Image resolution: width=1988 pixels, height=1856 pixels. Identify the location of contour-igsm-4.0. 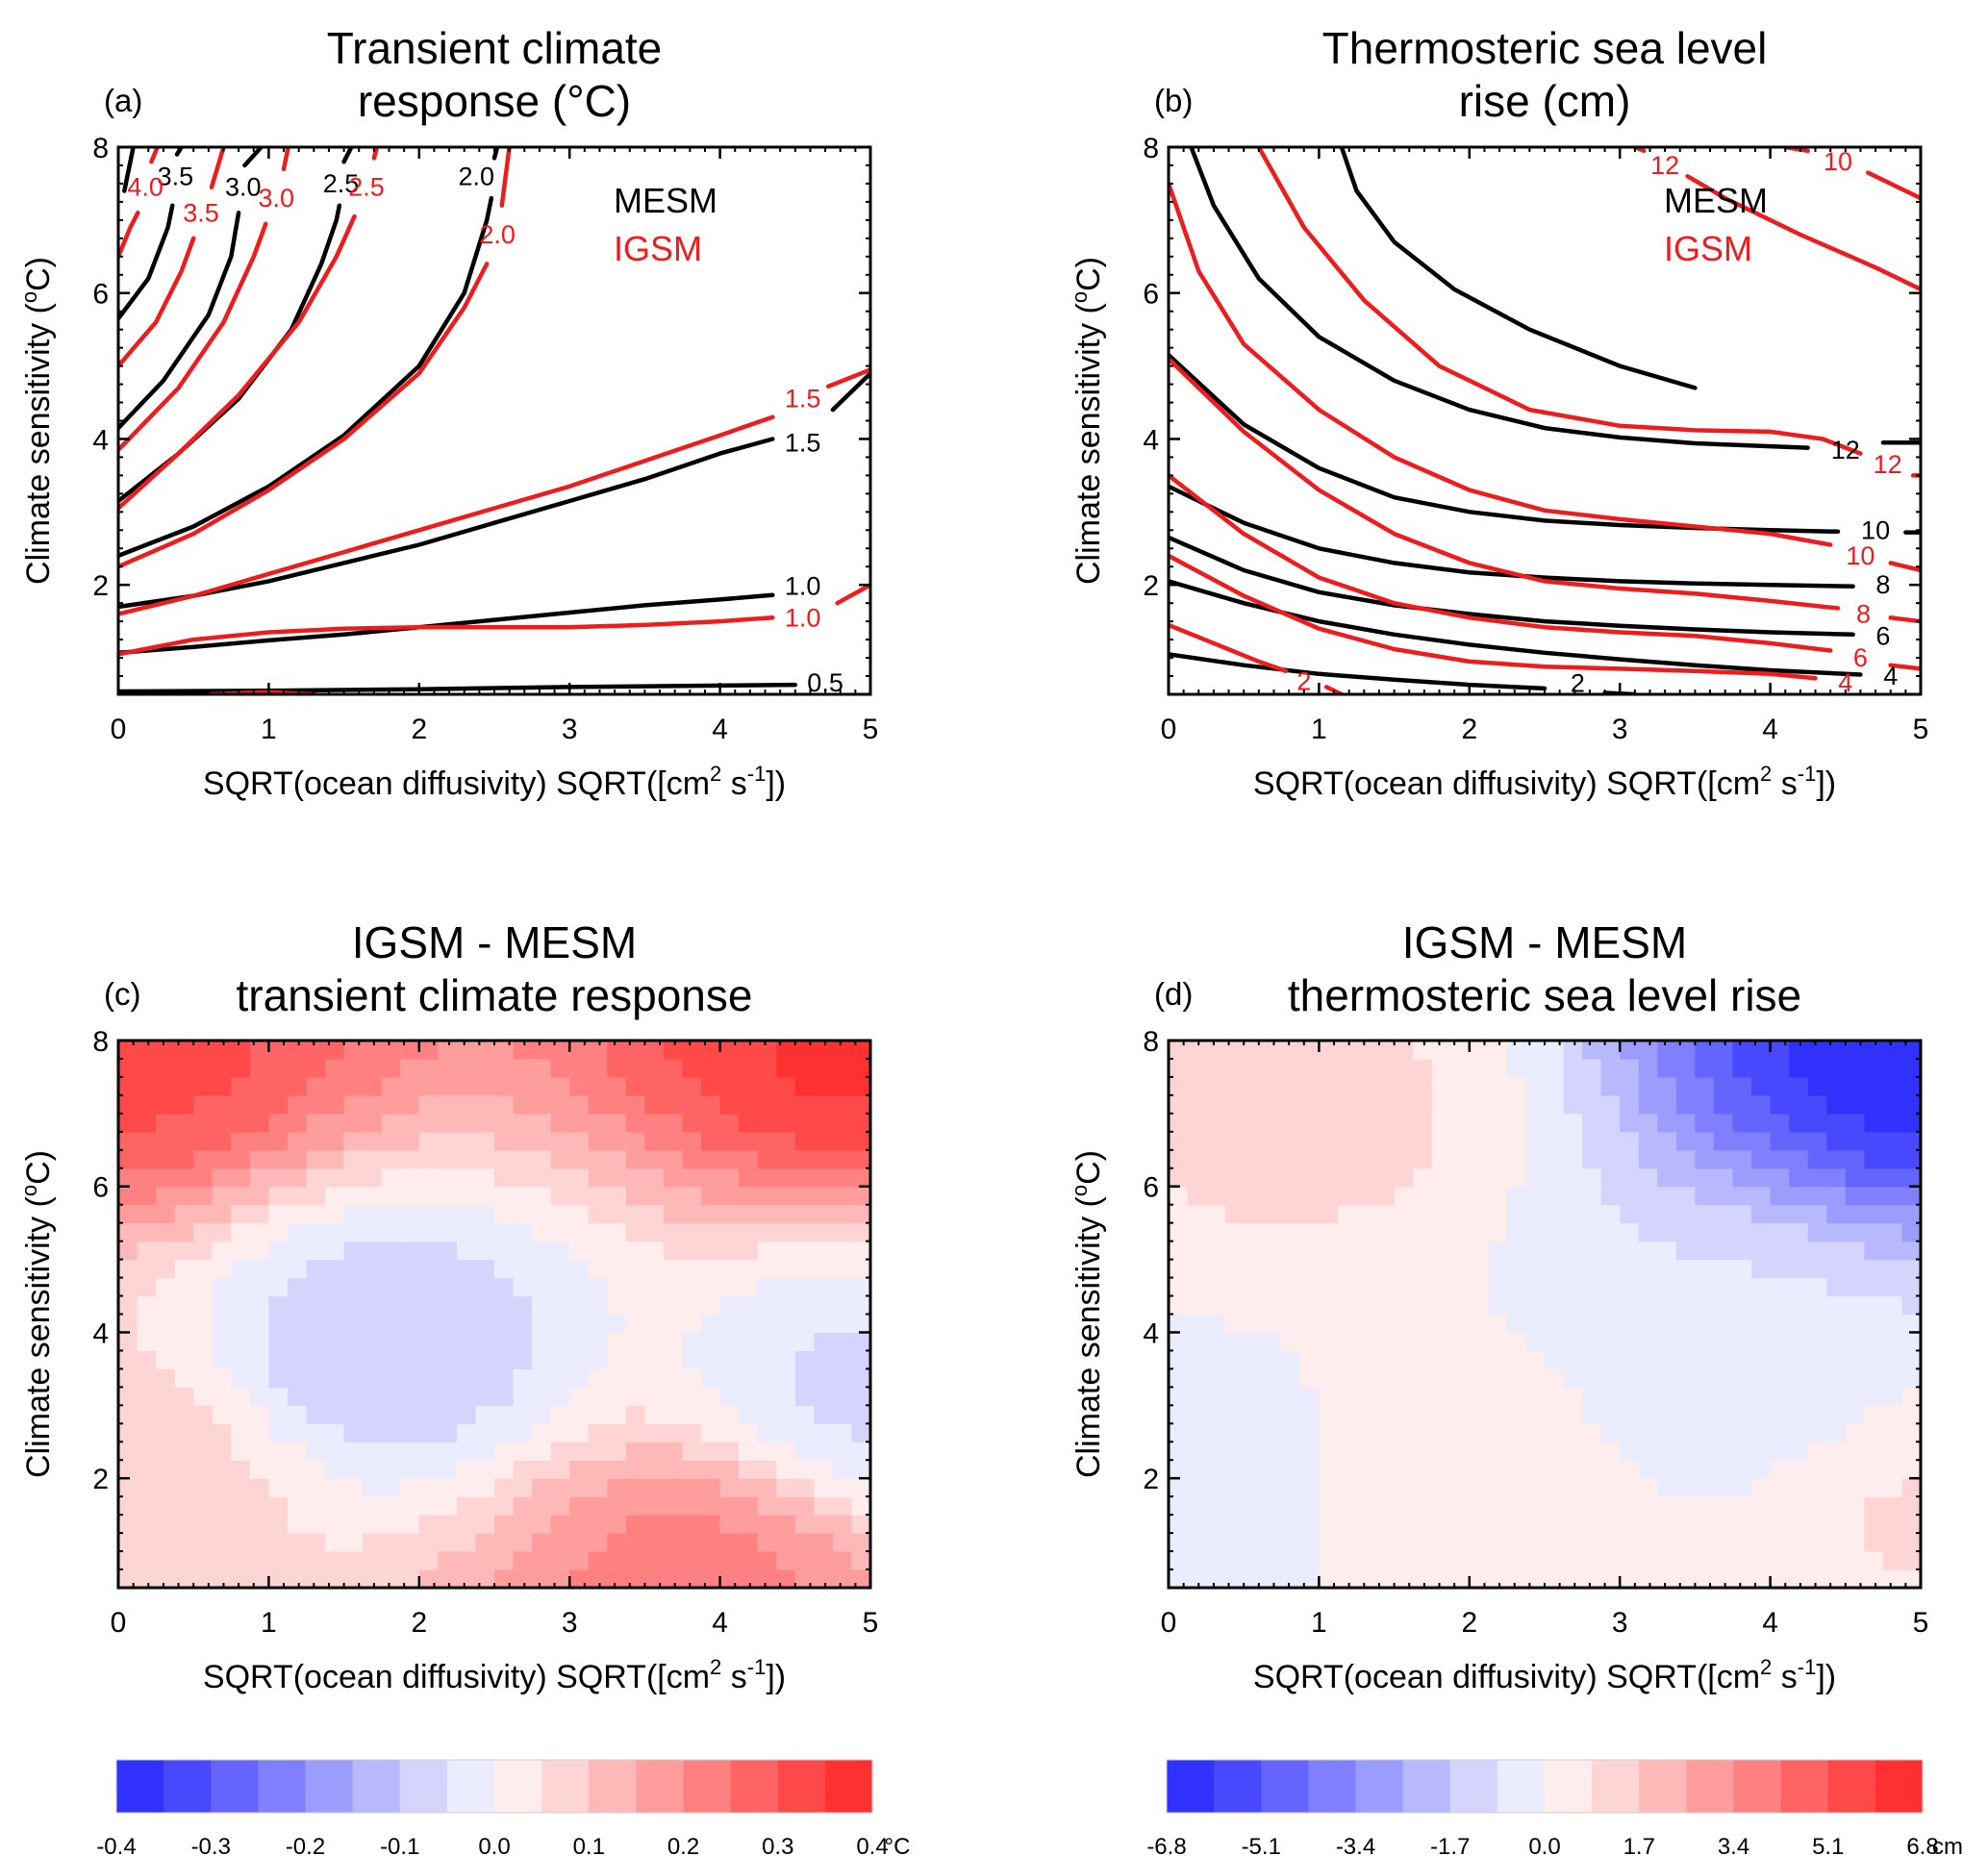
(154, 155).